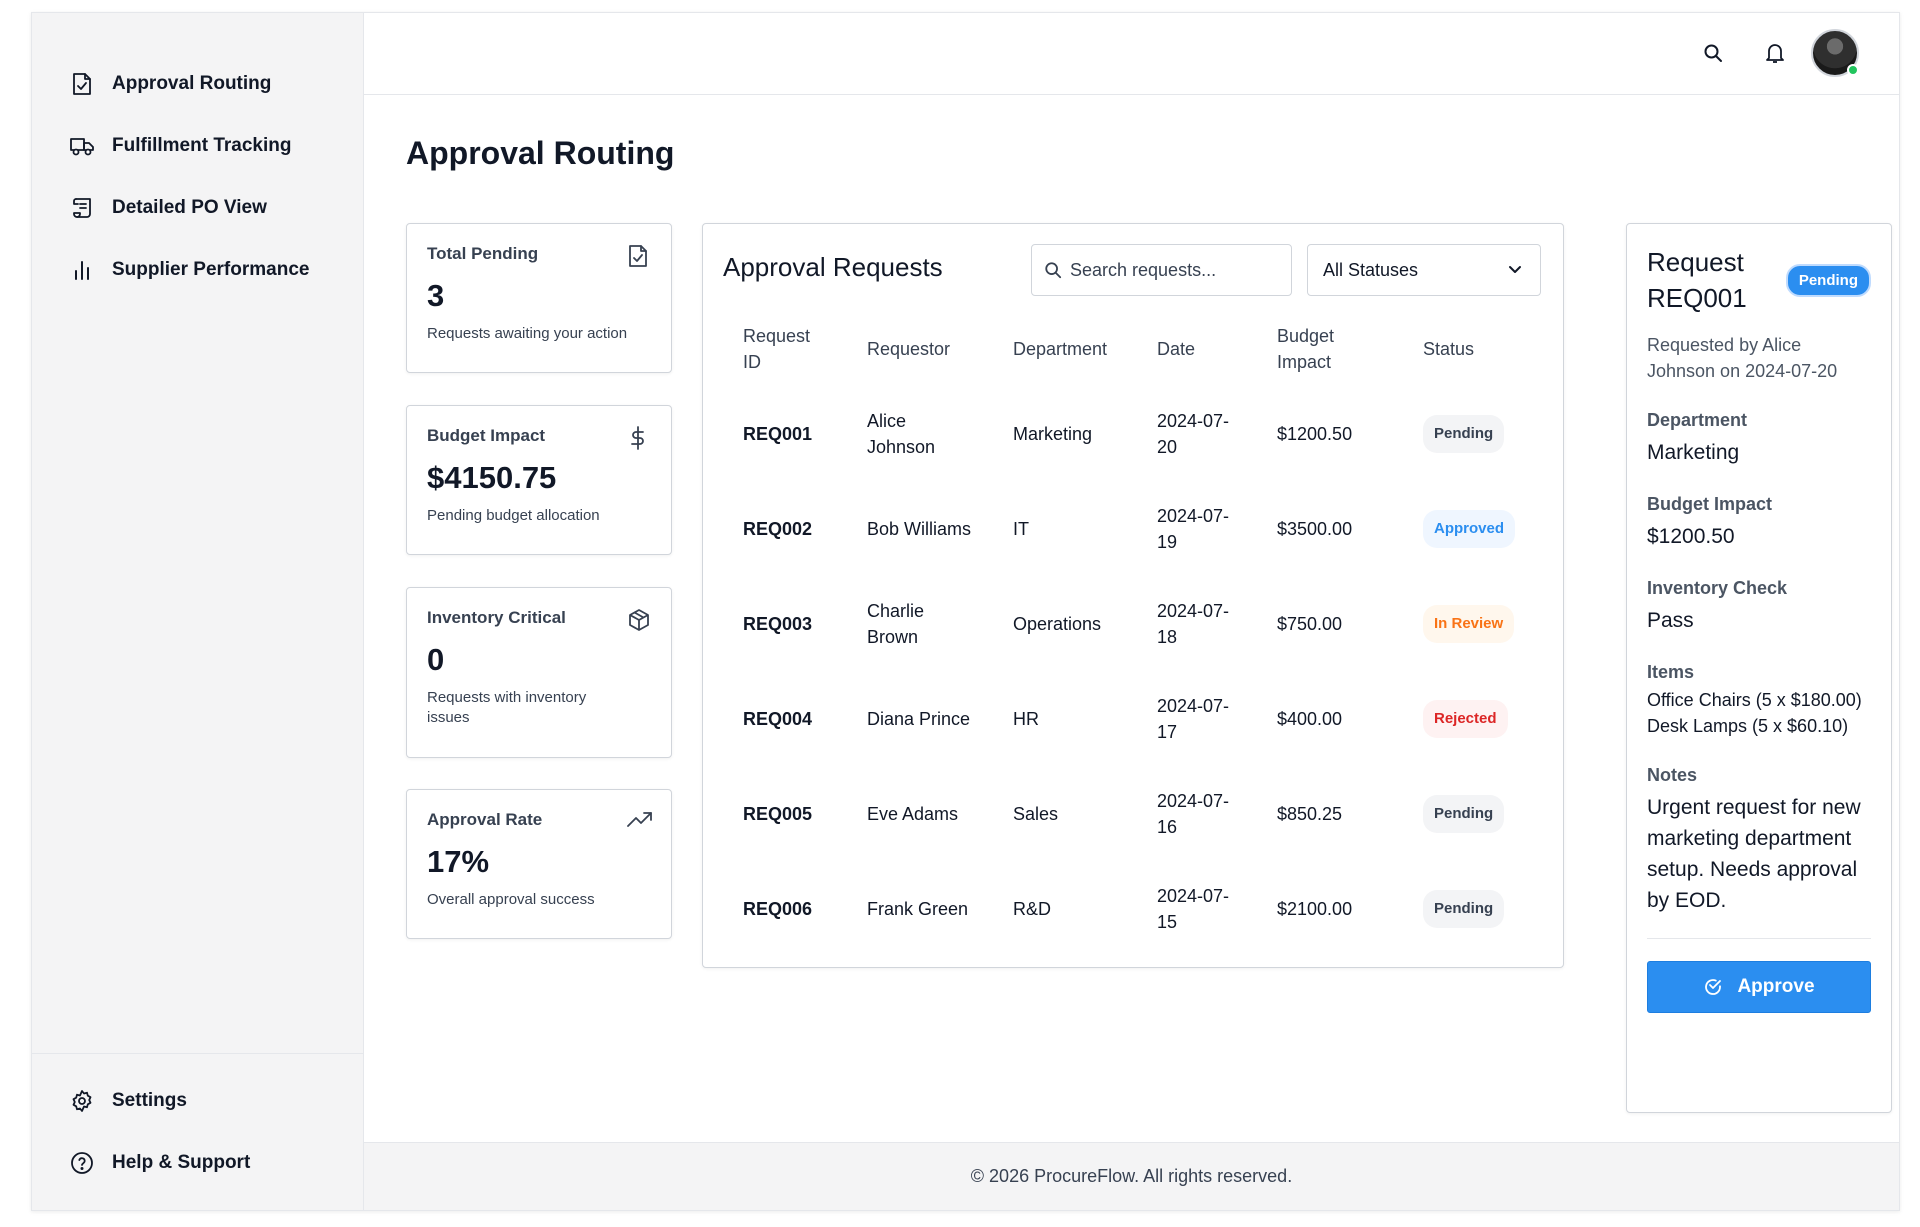 The image size is (1920, 1227). Describe the element at coordinates (1748, 726) in the screenshot. I see `detail-item: Desk Lamps (5 x $60.10)` at that location.